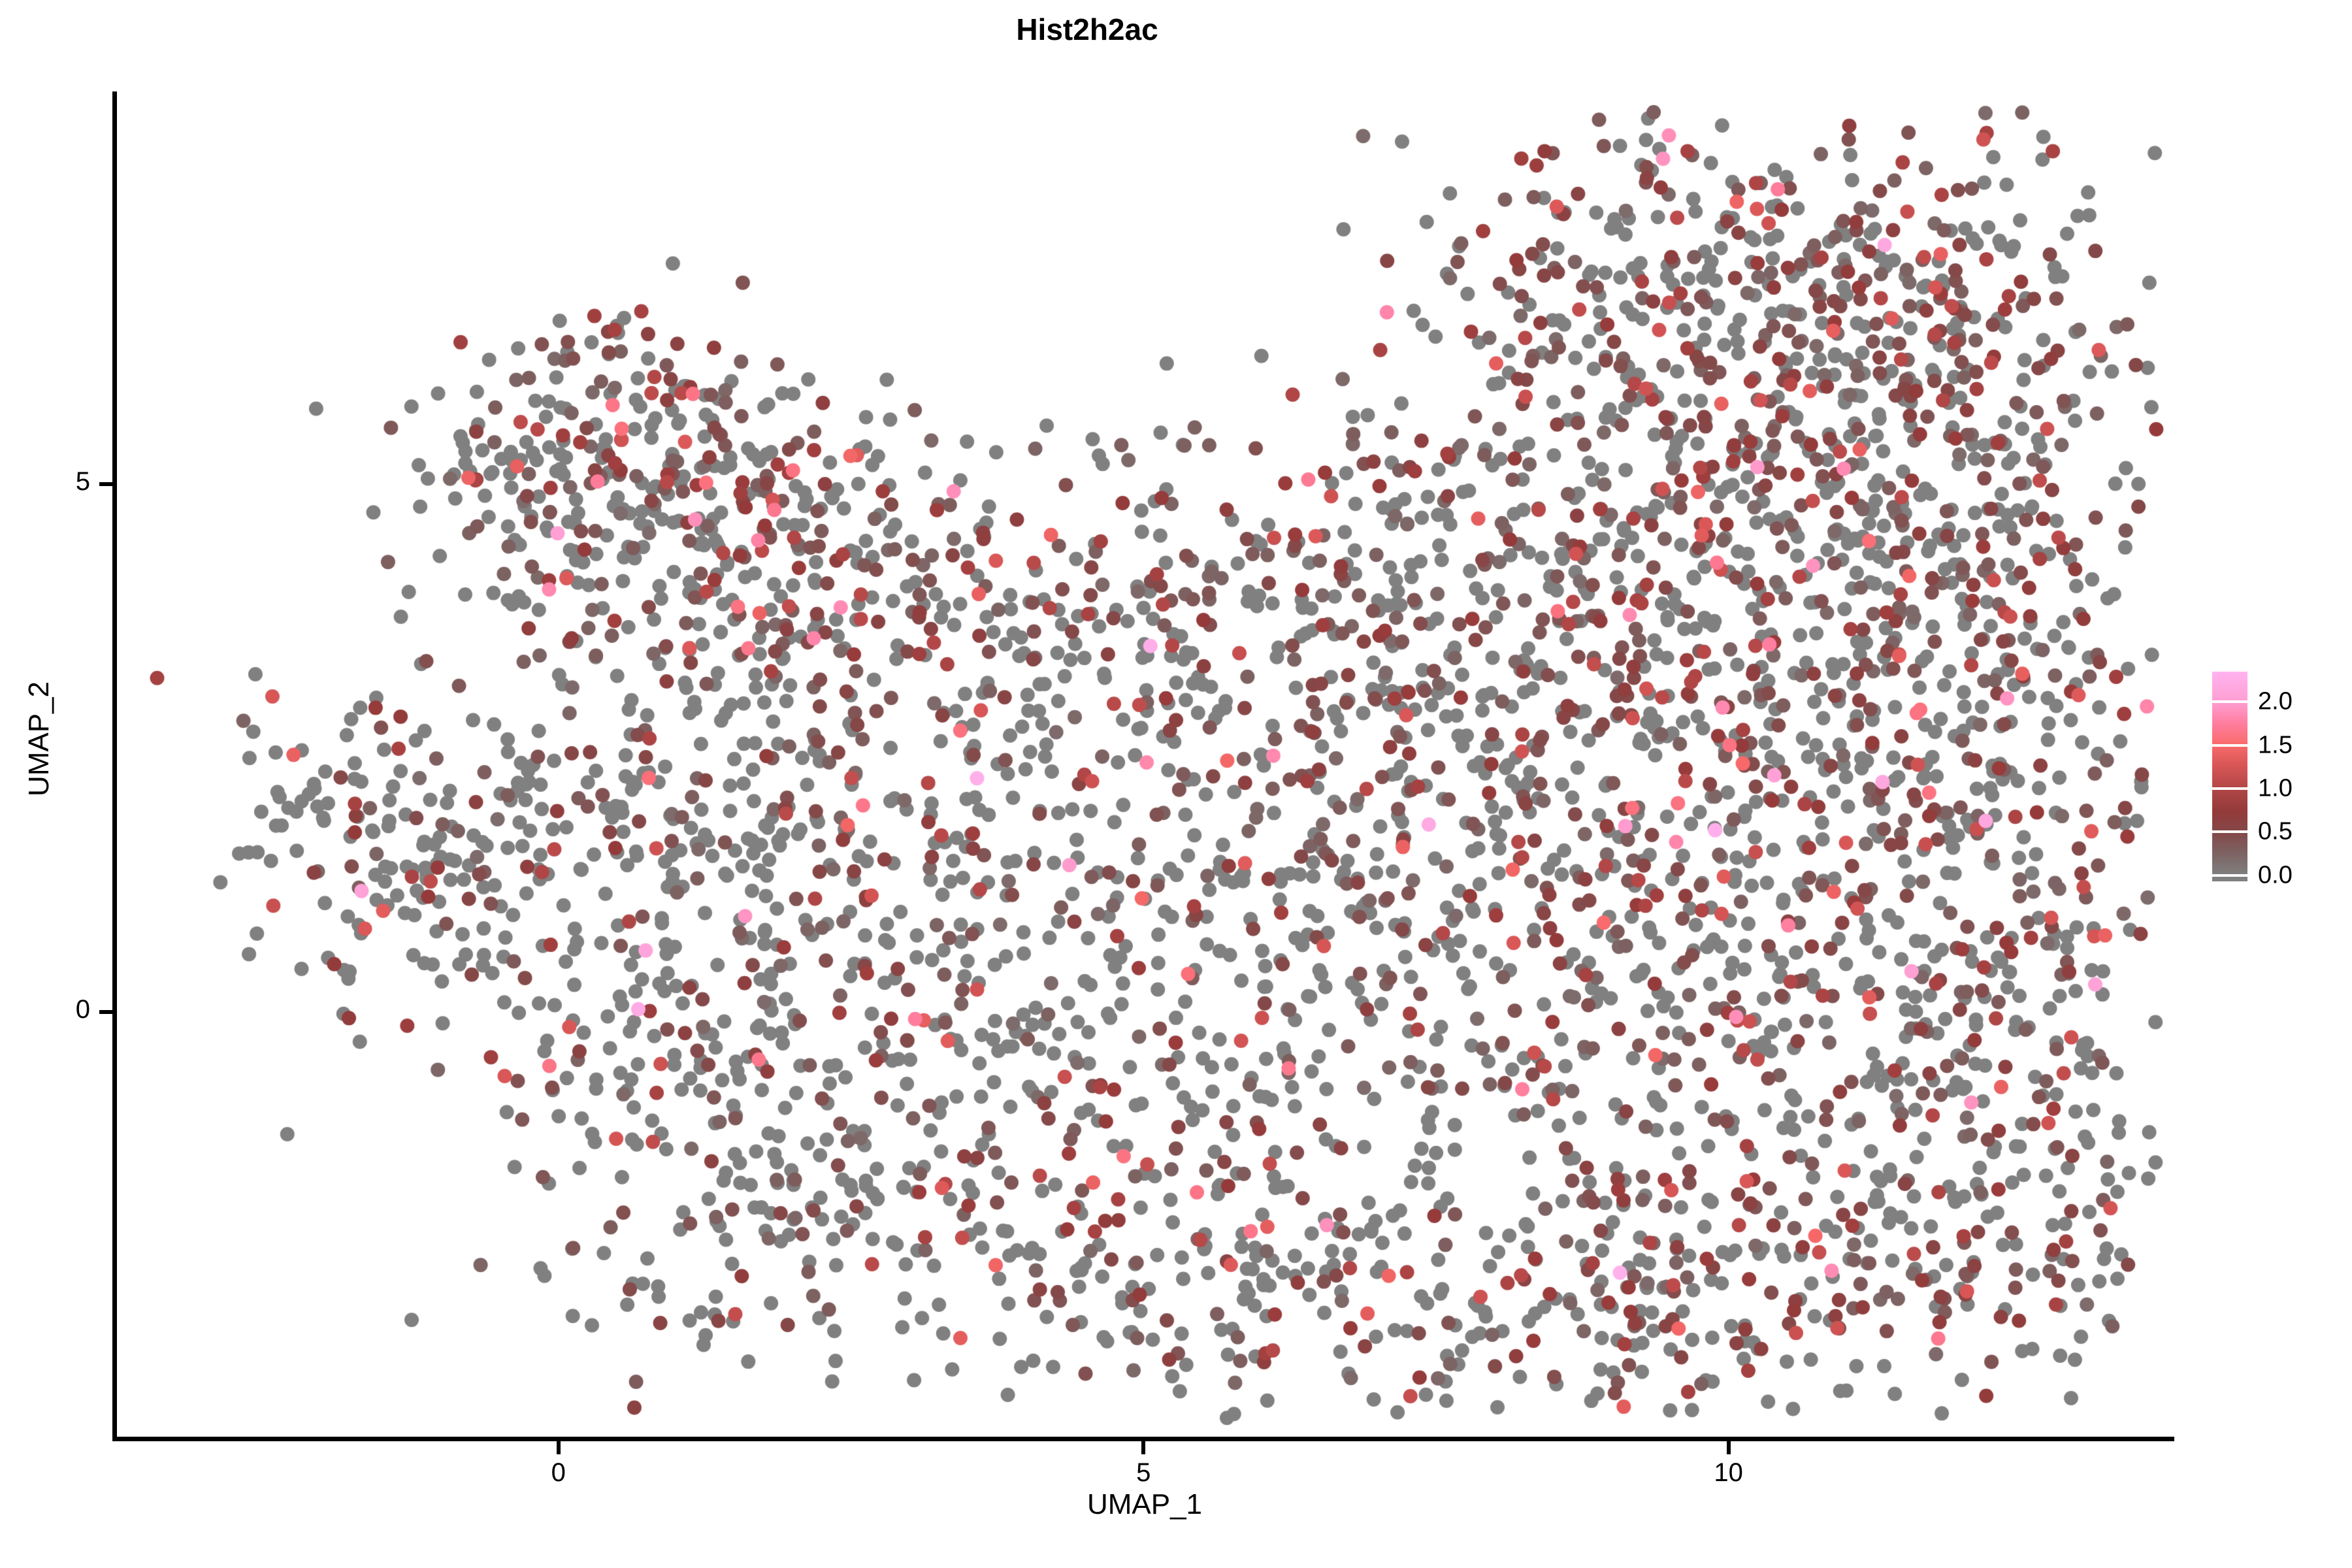  Describe the element at coordinates (2275, 831) in the screenshot. I see `legend-tick-label: 0.5` at that location.